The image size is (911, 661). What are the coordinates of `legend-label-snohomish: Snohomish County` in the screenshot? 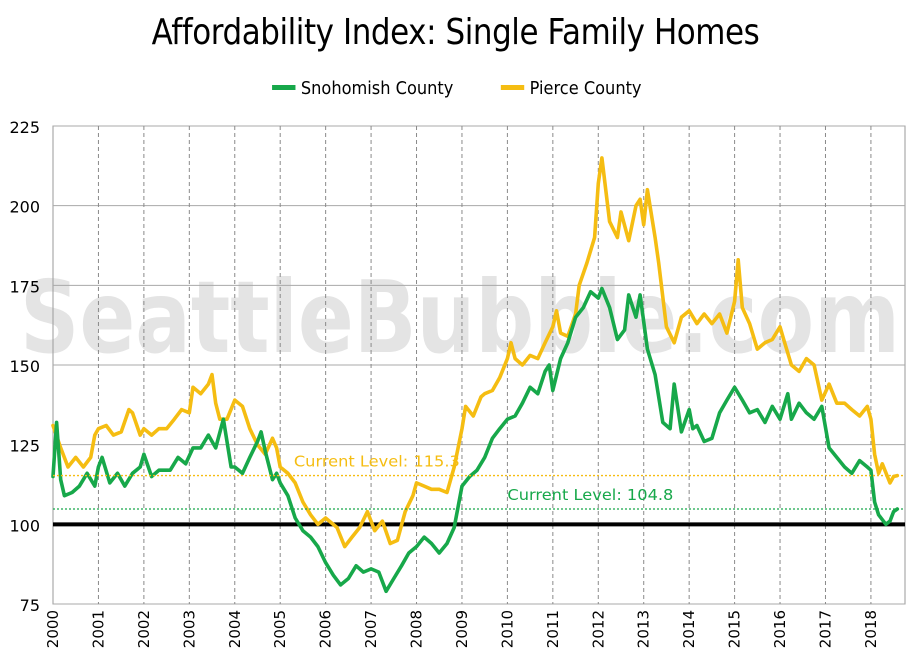 It's located at (377, 88).